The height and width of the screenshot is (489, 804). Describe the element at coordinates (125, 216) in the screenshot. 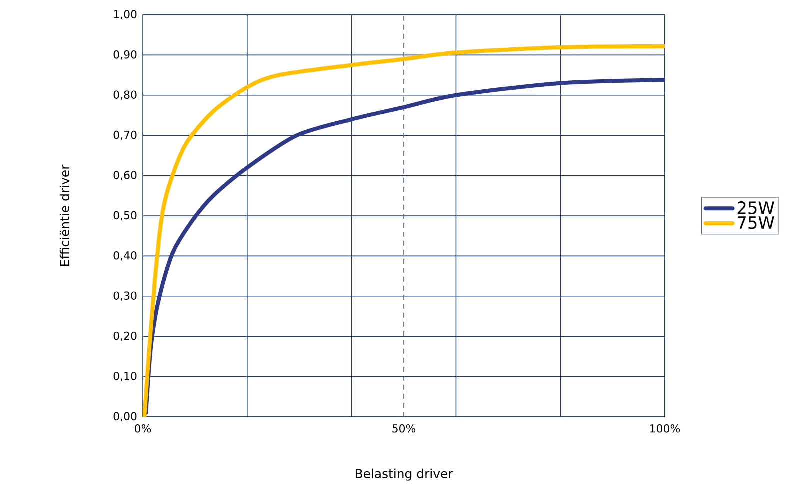

I see `y-tick-label: 0,50` at that location.